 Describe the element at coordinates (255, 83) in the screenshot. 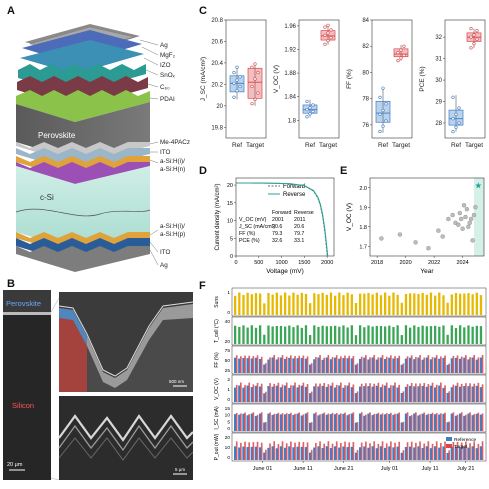

I see `iqr-box` at that location.